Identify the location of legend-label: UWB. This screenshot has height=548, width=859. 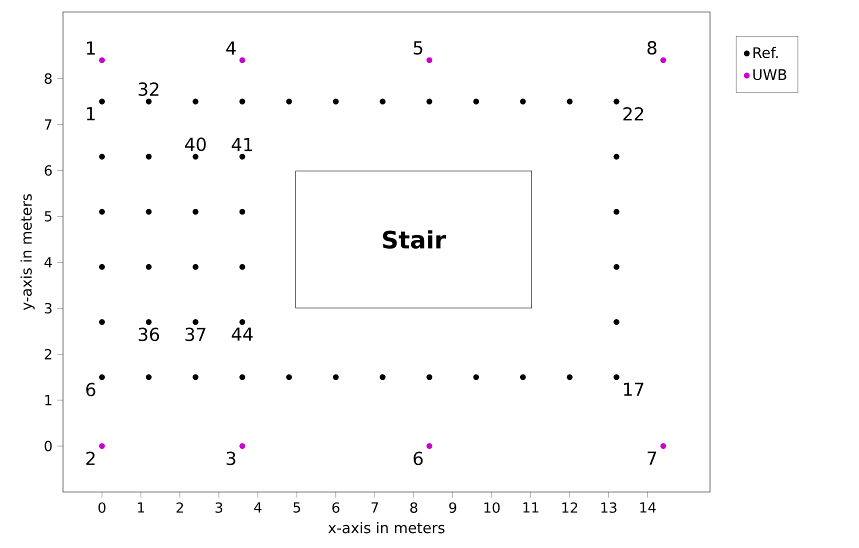
(769, 74).